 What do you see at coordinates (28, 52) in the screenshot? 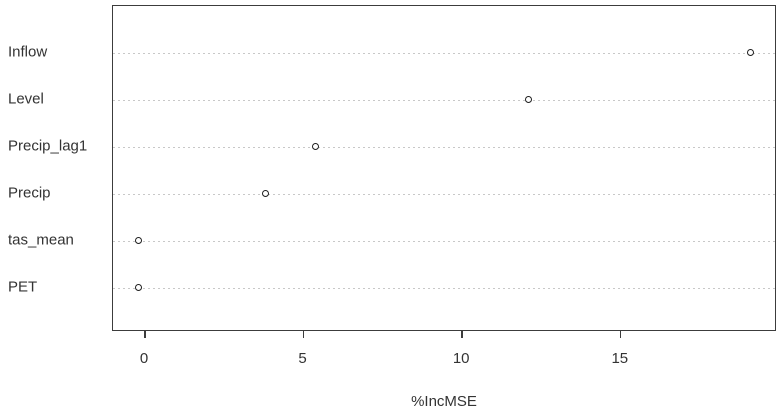
I see `y-axis-label-Inflow: Inflow` at bounding box center [28, 52].